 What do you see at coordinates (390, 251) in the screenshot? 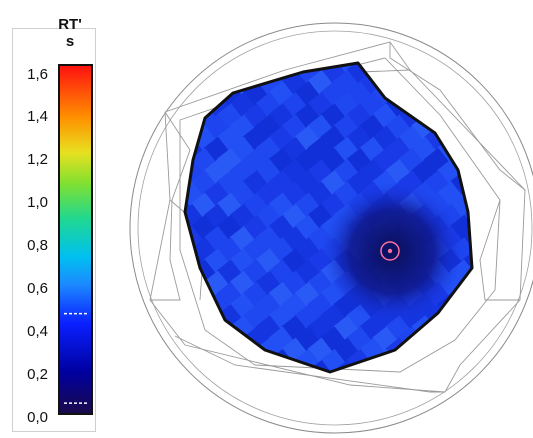
I see `receiver-marker` at bounding box center [390, 251].